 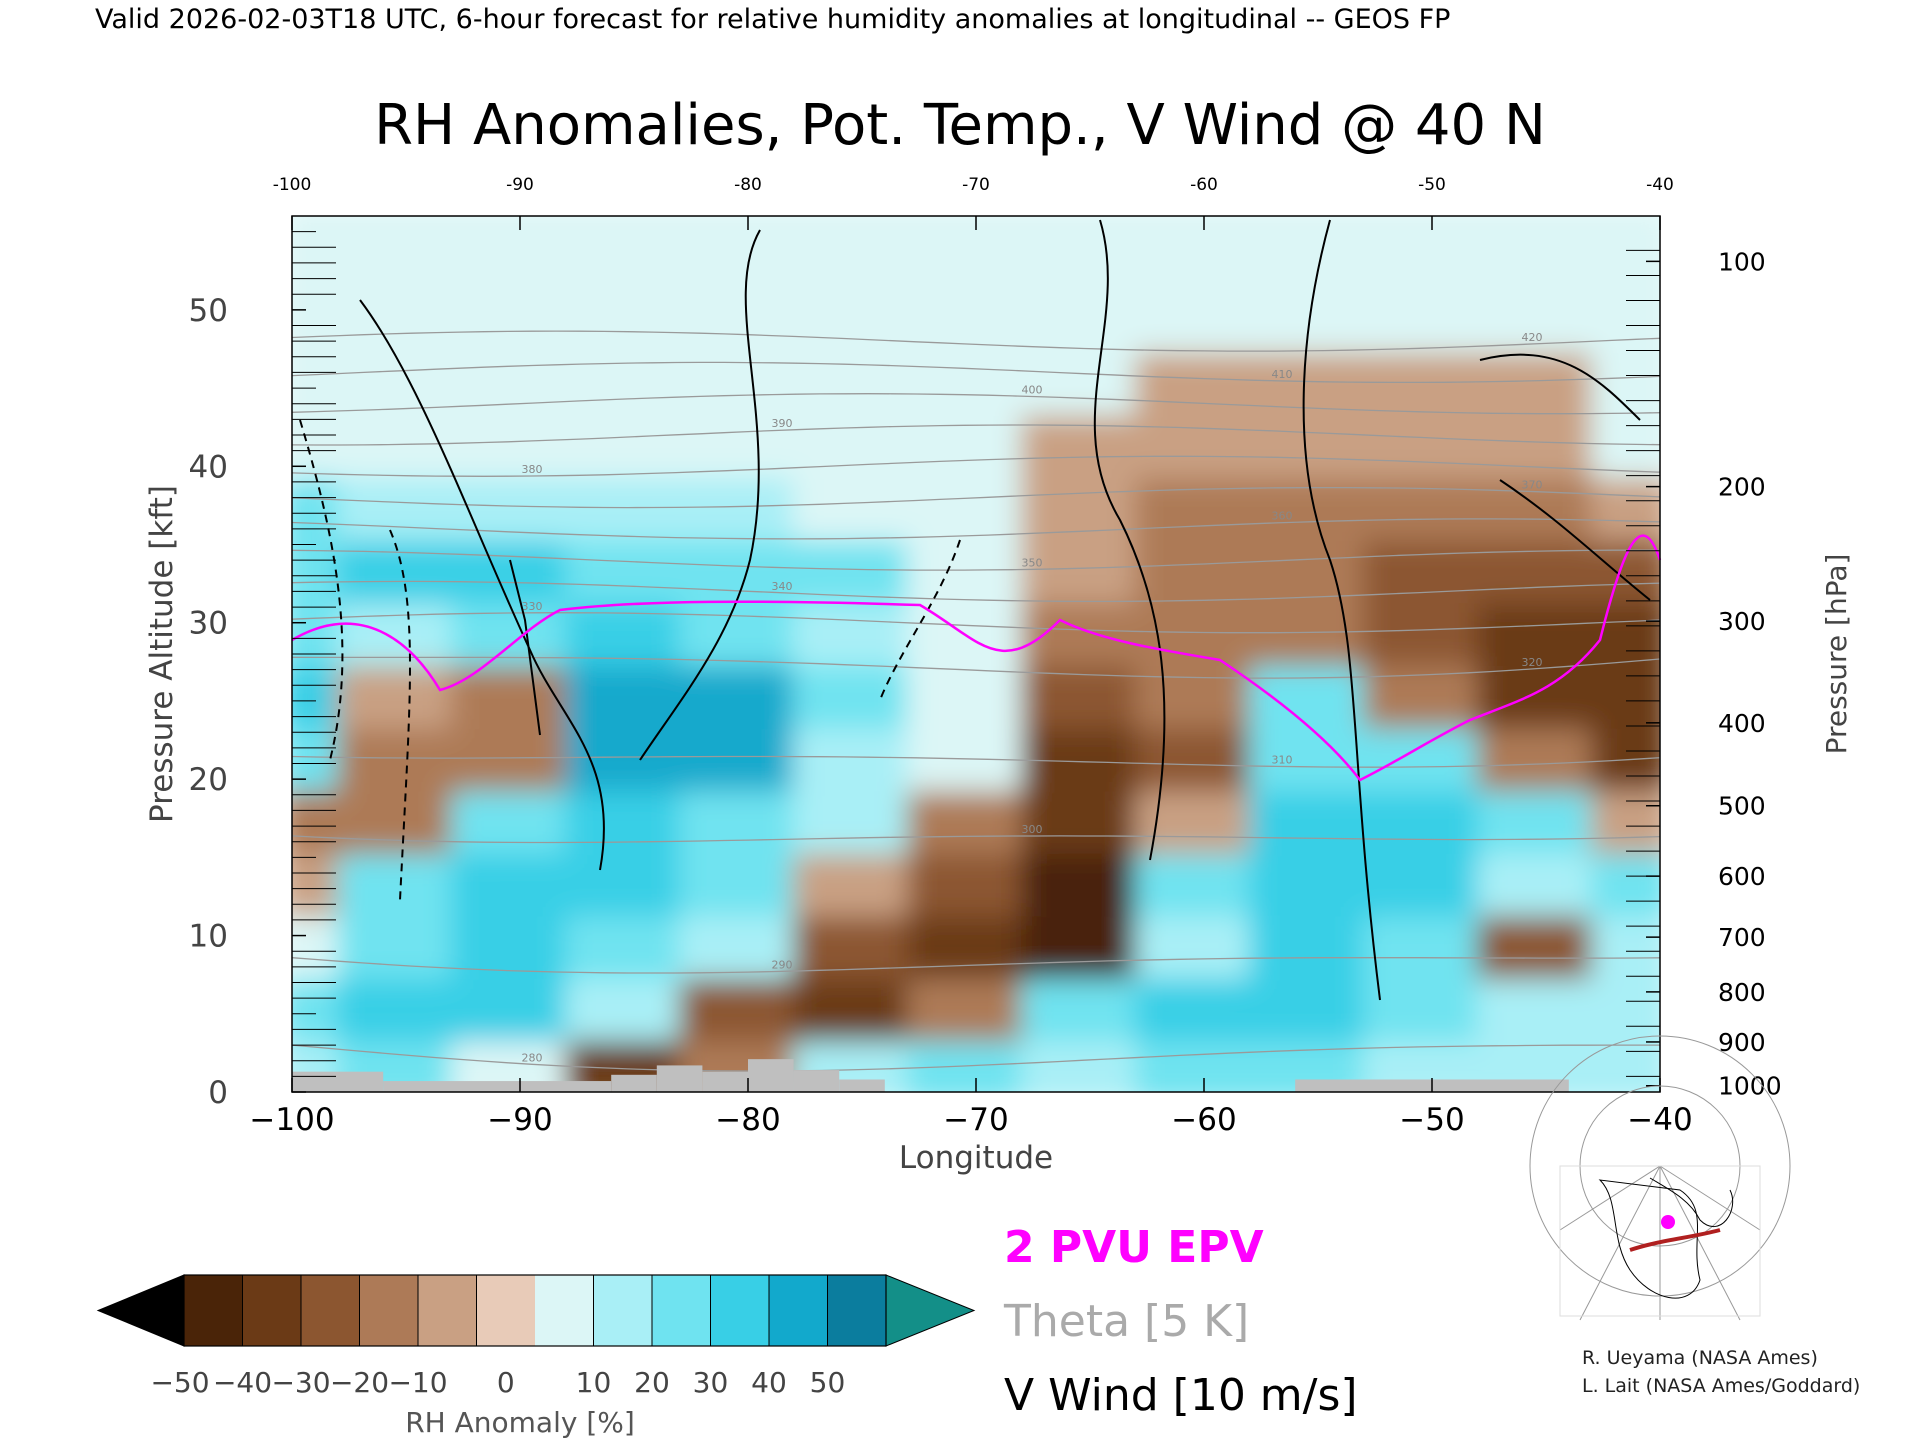 I want to click on theta-label: 290, so click(x=782, y=964).